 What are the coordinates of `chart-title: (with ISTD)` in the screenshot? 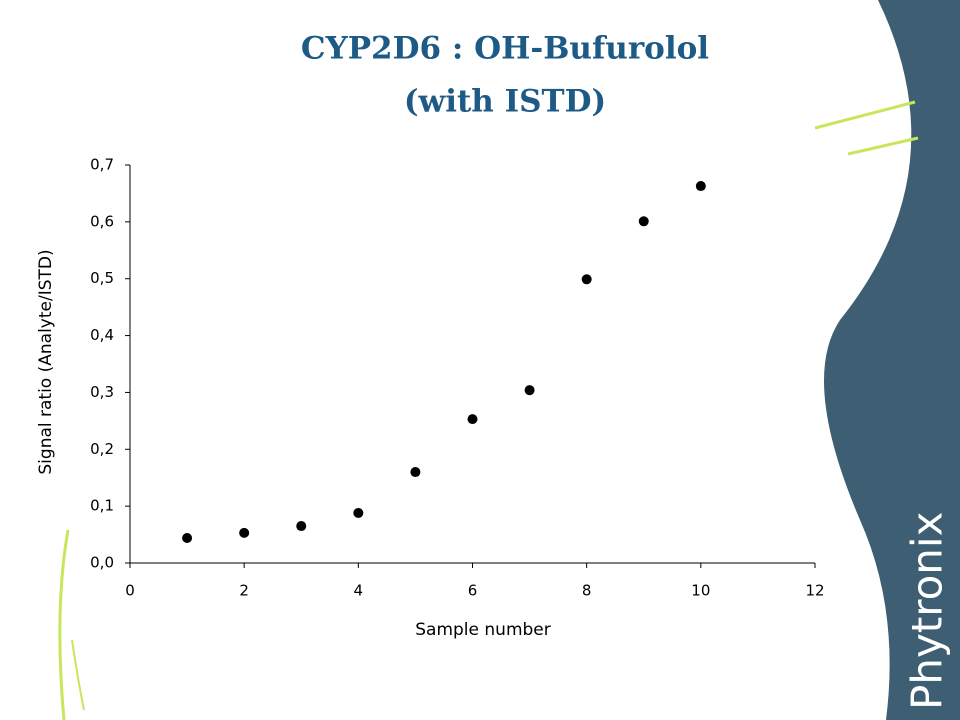 It's located at (505, 102).